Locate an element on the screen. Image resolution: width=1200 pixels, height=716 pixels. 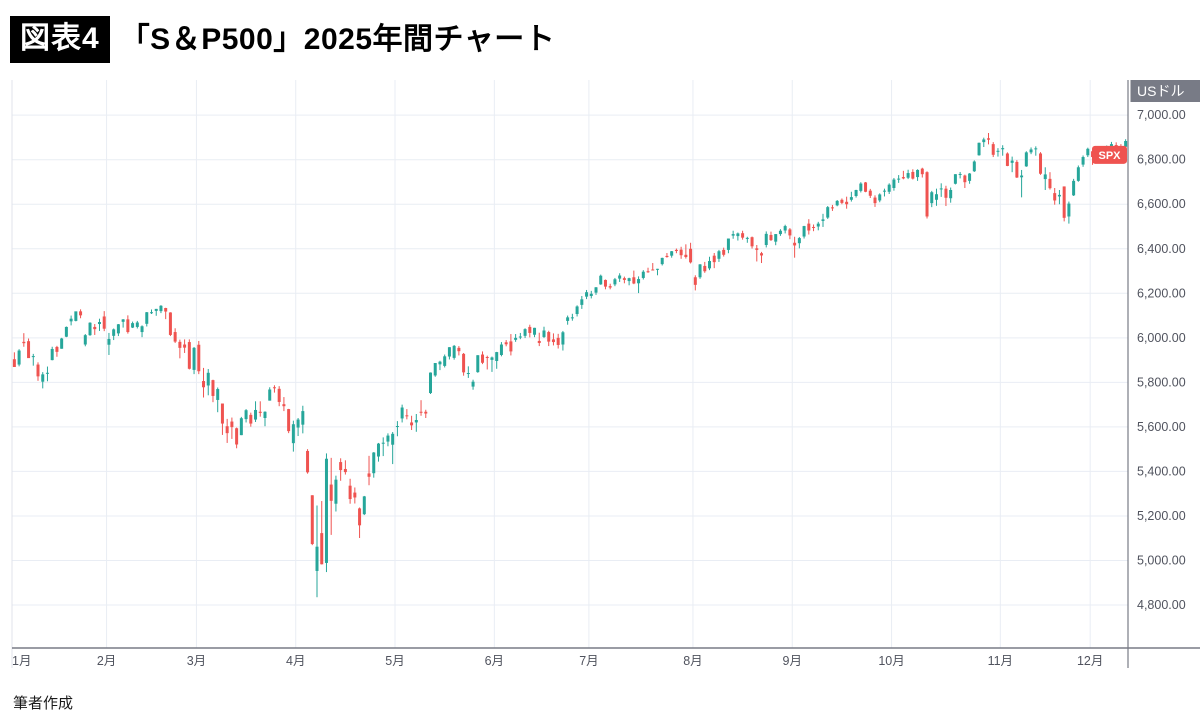
svg-text: 9月 is located at coordinates (792, 661).